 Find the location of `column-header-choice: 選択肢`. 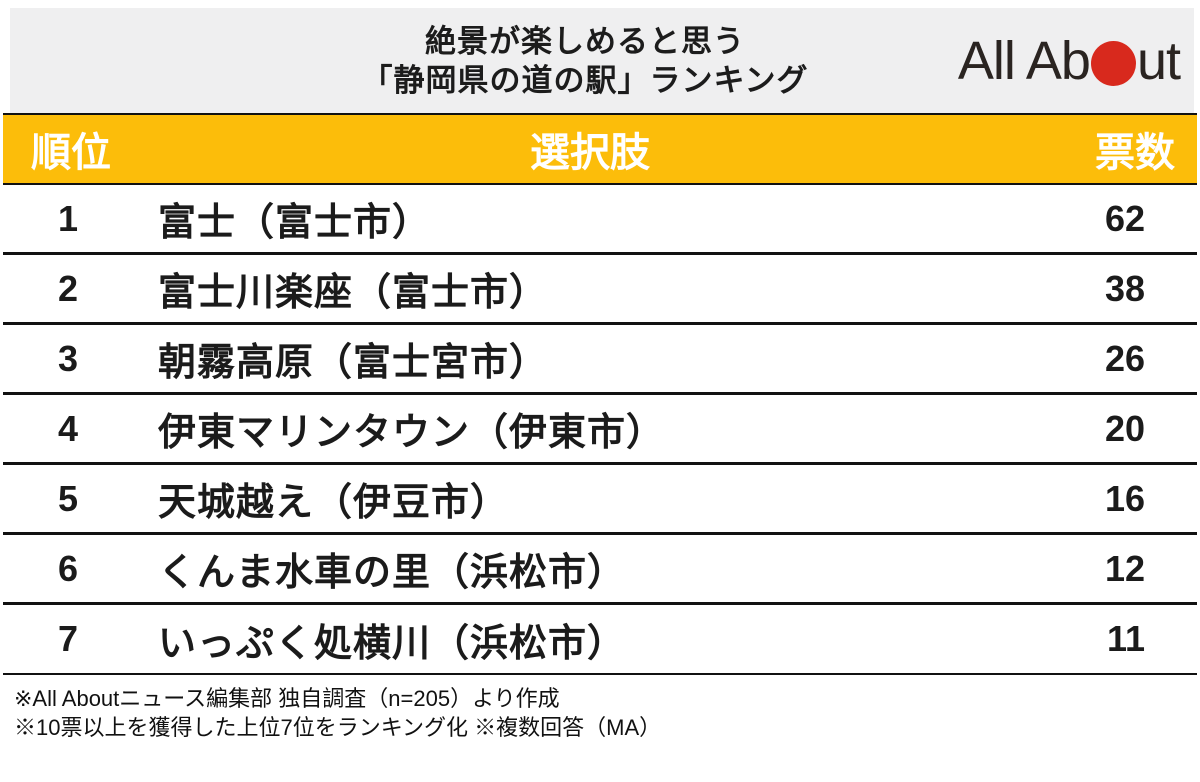

column-header-choice: 選択肢 is located at coordinates (590, 153).